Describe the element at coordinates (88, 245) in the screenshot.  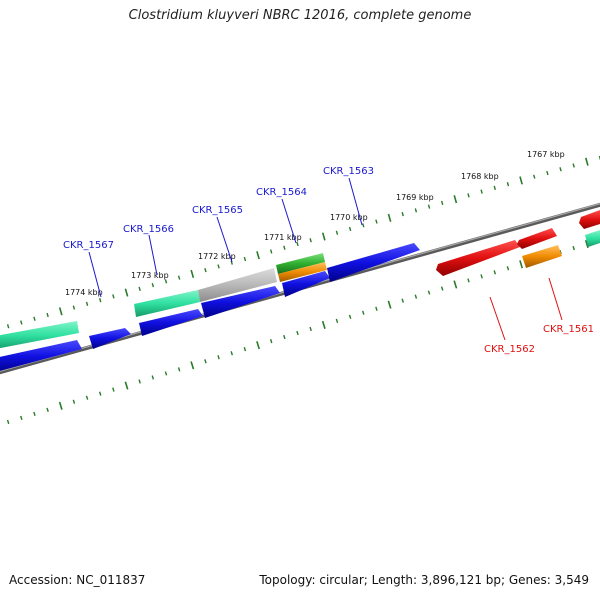
I see `gene-label-ckr-1567: CKR_1567` at that location.